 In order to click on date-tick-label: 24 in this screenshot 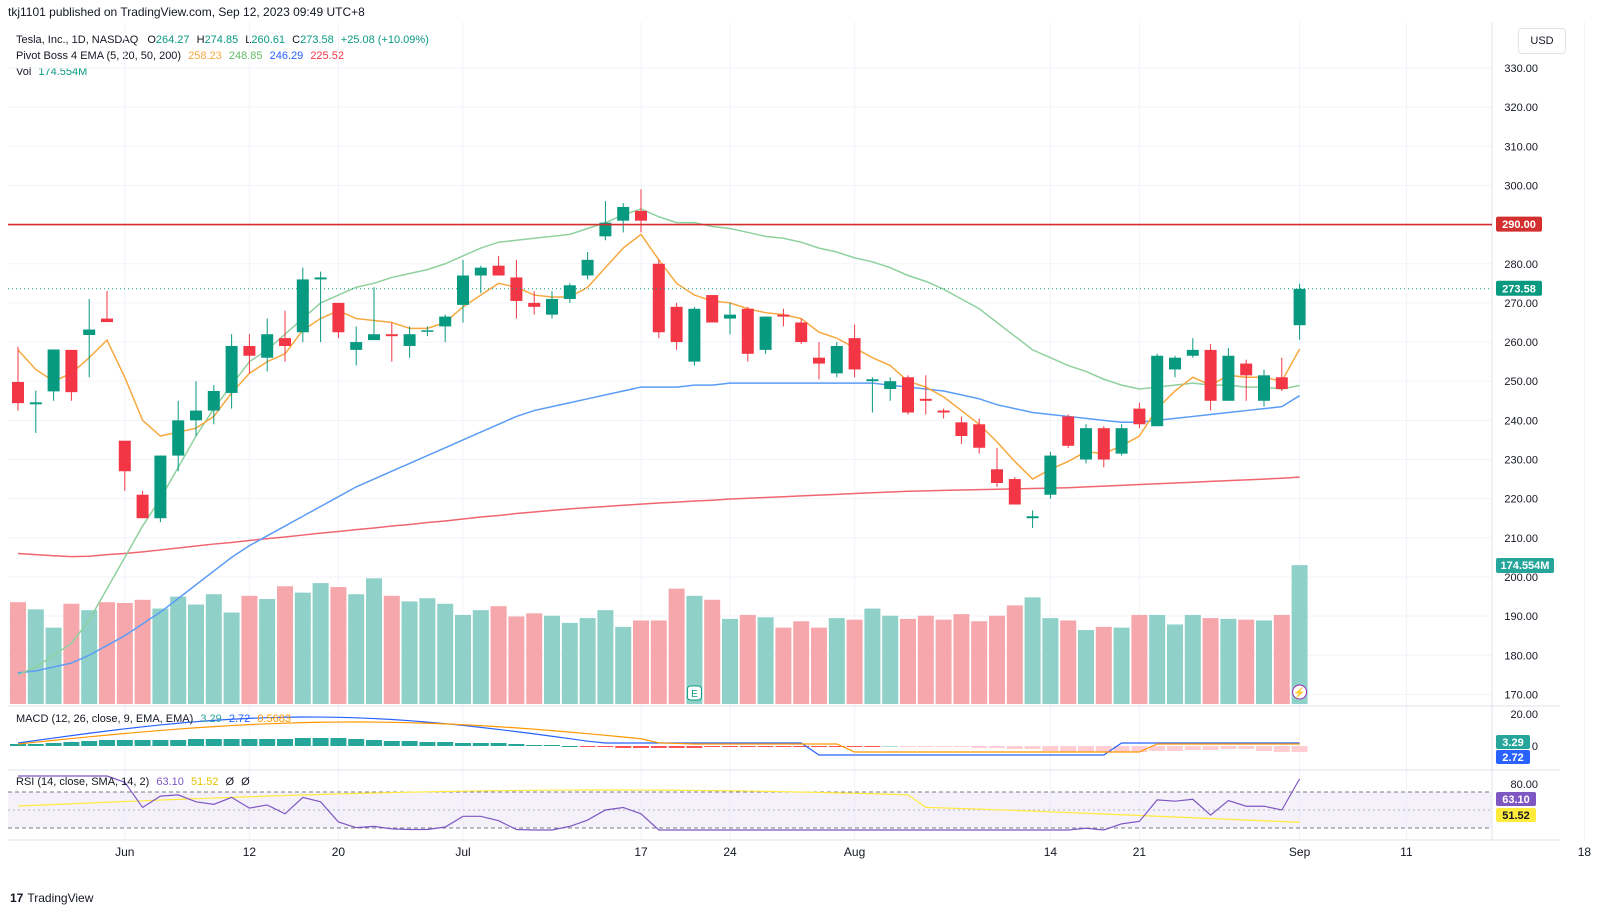, I will do `click(730, 852)`.